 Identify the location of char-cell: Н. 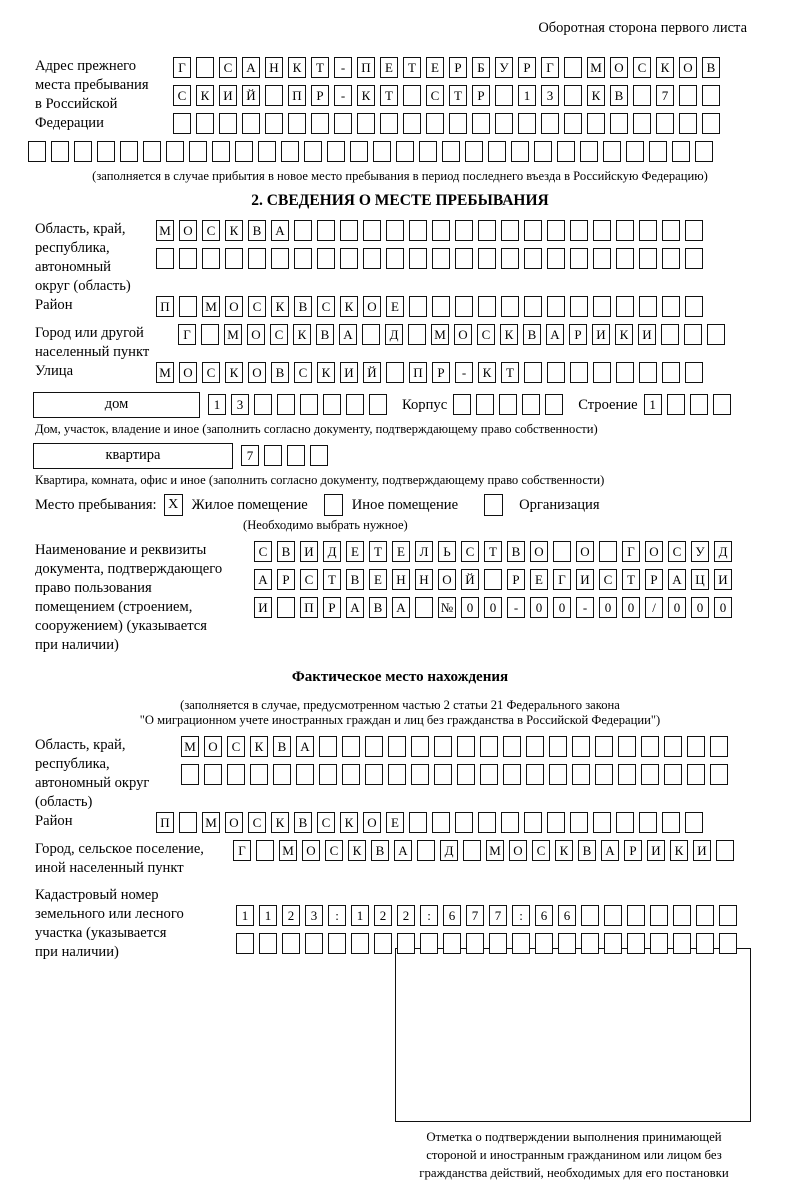
(274, 67).